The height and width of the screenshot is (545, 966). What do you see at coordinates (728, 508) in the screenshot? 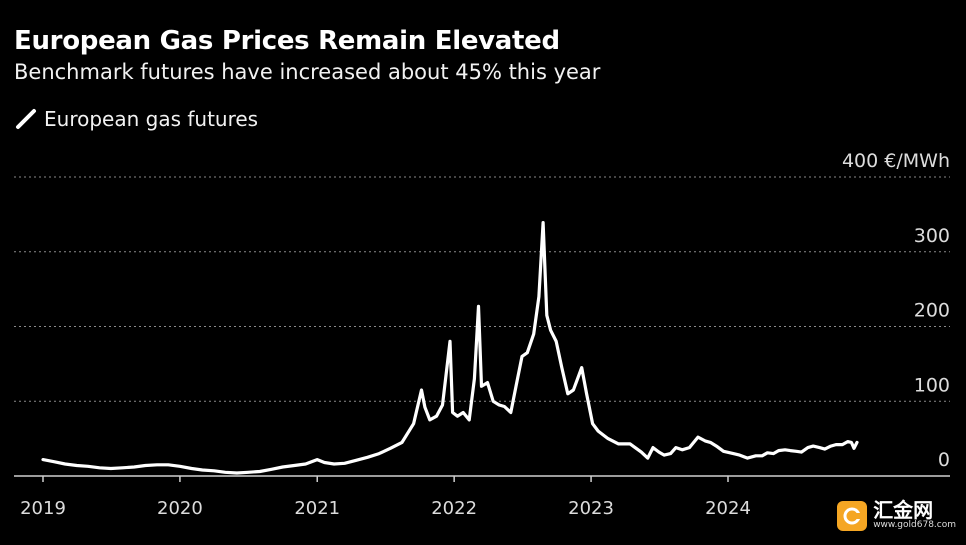
I see `x-tick-label-2024: 2024` at bounding box center [728, 508].